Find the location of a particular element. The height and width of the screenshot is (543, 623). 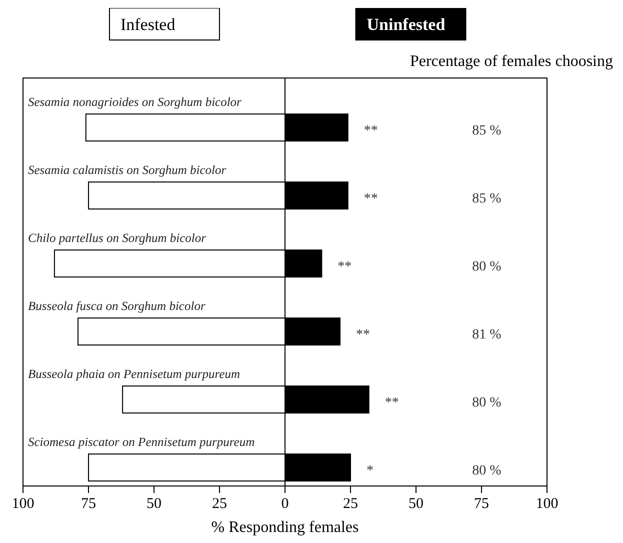

text: Percentage of females choosing is located at coordinates (511, 61).